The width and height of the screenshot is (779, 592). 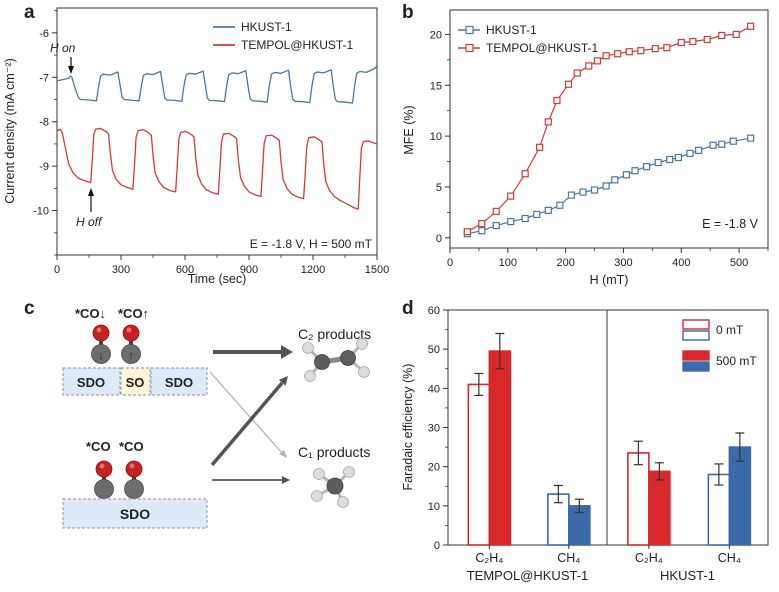 What do you see at coordinates (489, 558) in the screenshot?
I see `category-label: C₂H₄` at bounding box center [489, 558].